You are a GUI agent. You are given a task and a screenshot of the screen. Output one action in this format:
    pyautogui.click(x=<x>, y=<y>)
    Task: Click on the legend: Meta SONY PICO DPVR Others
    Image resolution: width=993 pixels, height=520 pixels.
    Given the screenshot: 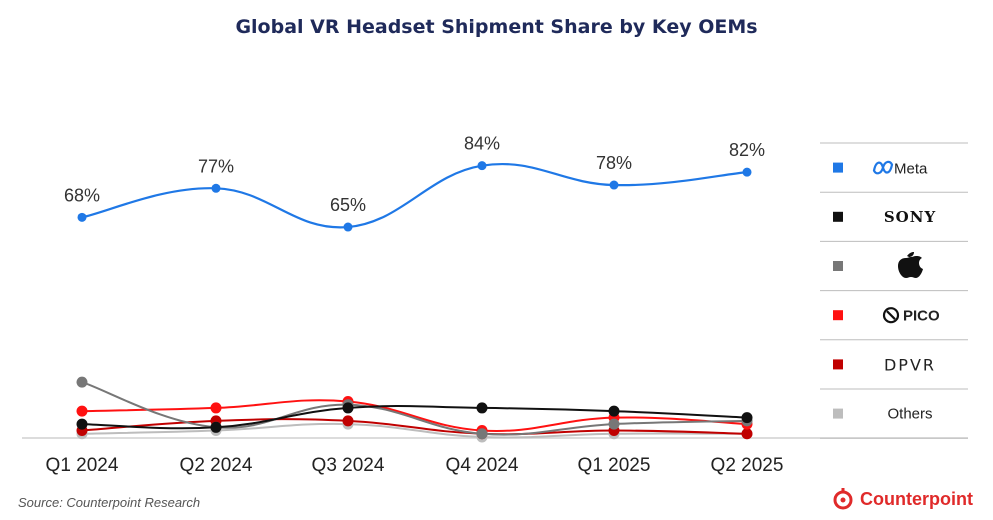 What is the action you would take?
    pyautogui.click(x=894, y=290)
    